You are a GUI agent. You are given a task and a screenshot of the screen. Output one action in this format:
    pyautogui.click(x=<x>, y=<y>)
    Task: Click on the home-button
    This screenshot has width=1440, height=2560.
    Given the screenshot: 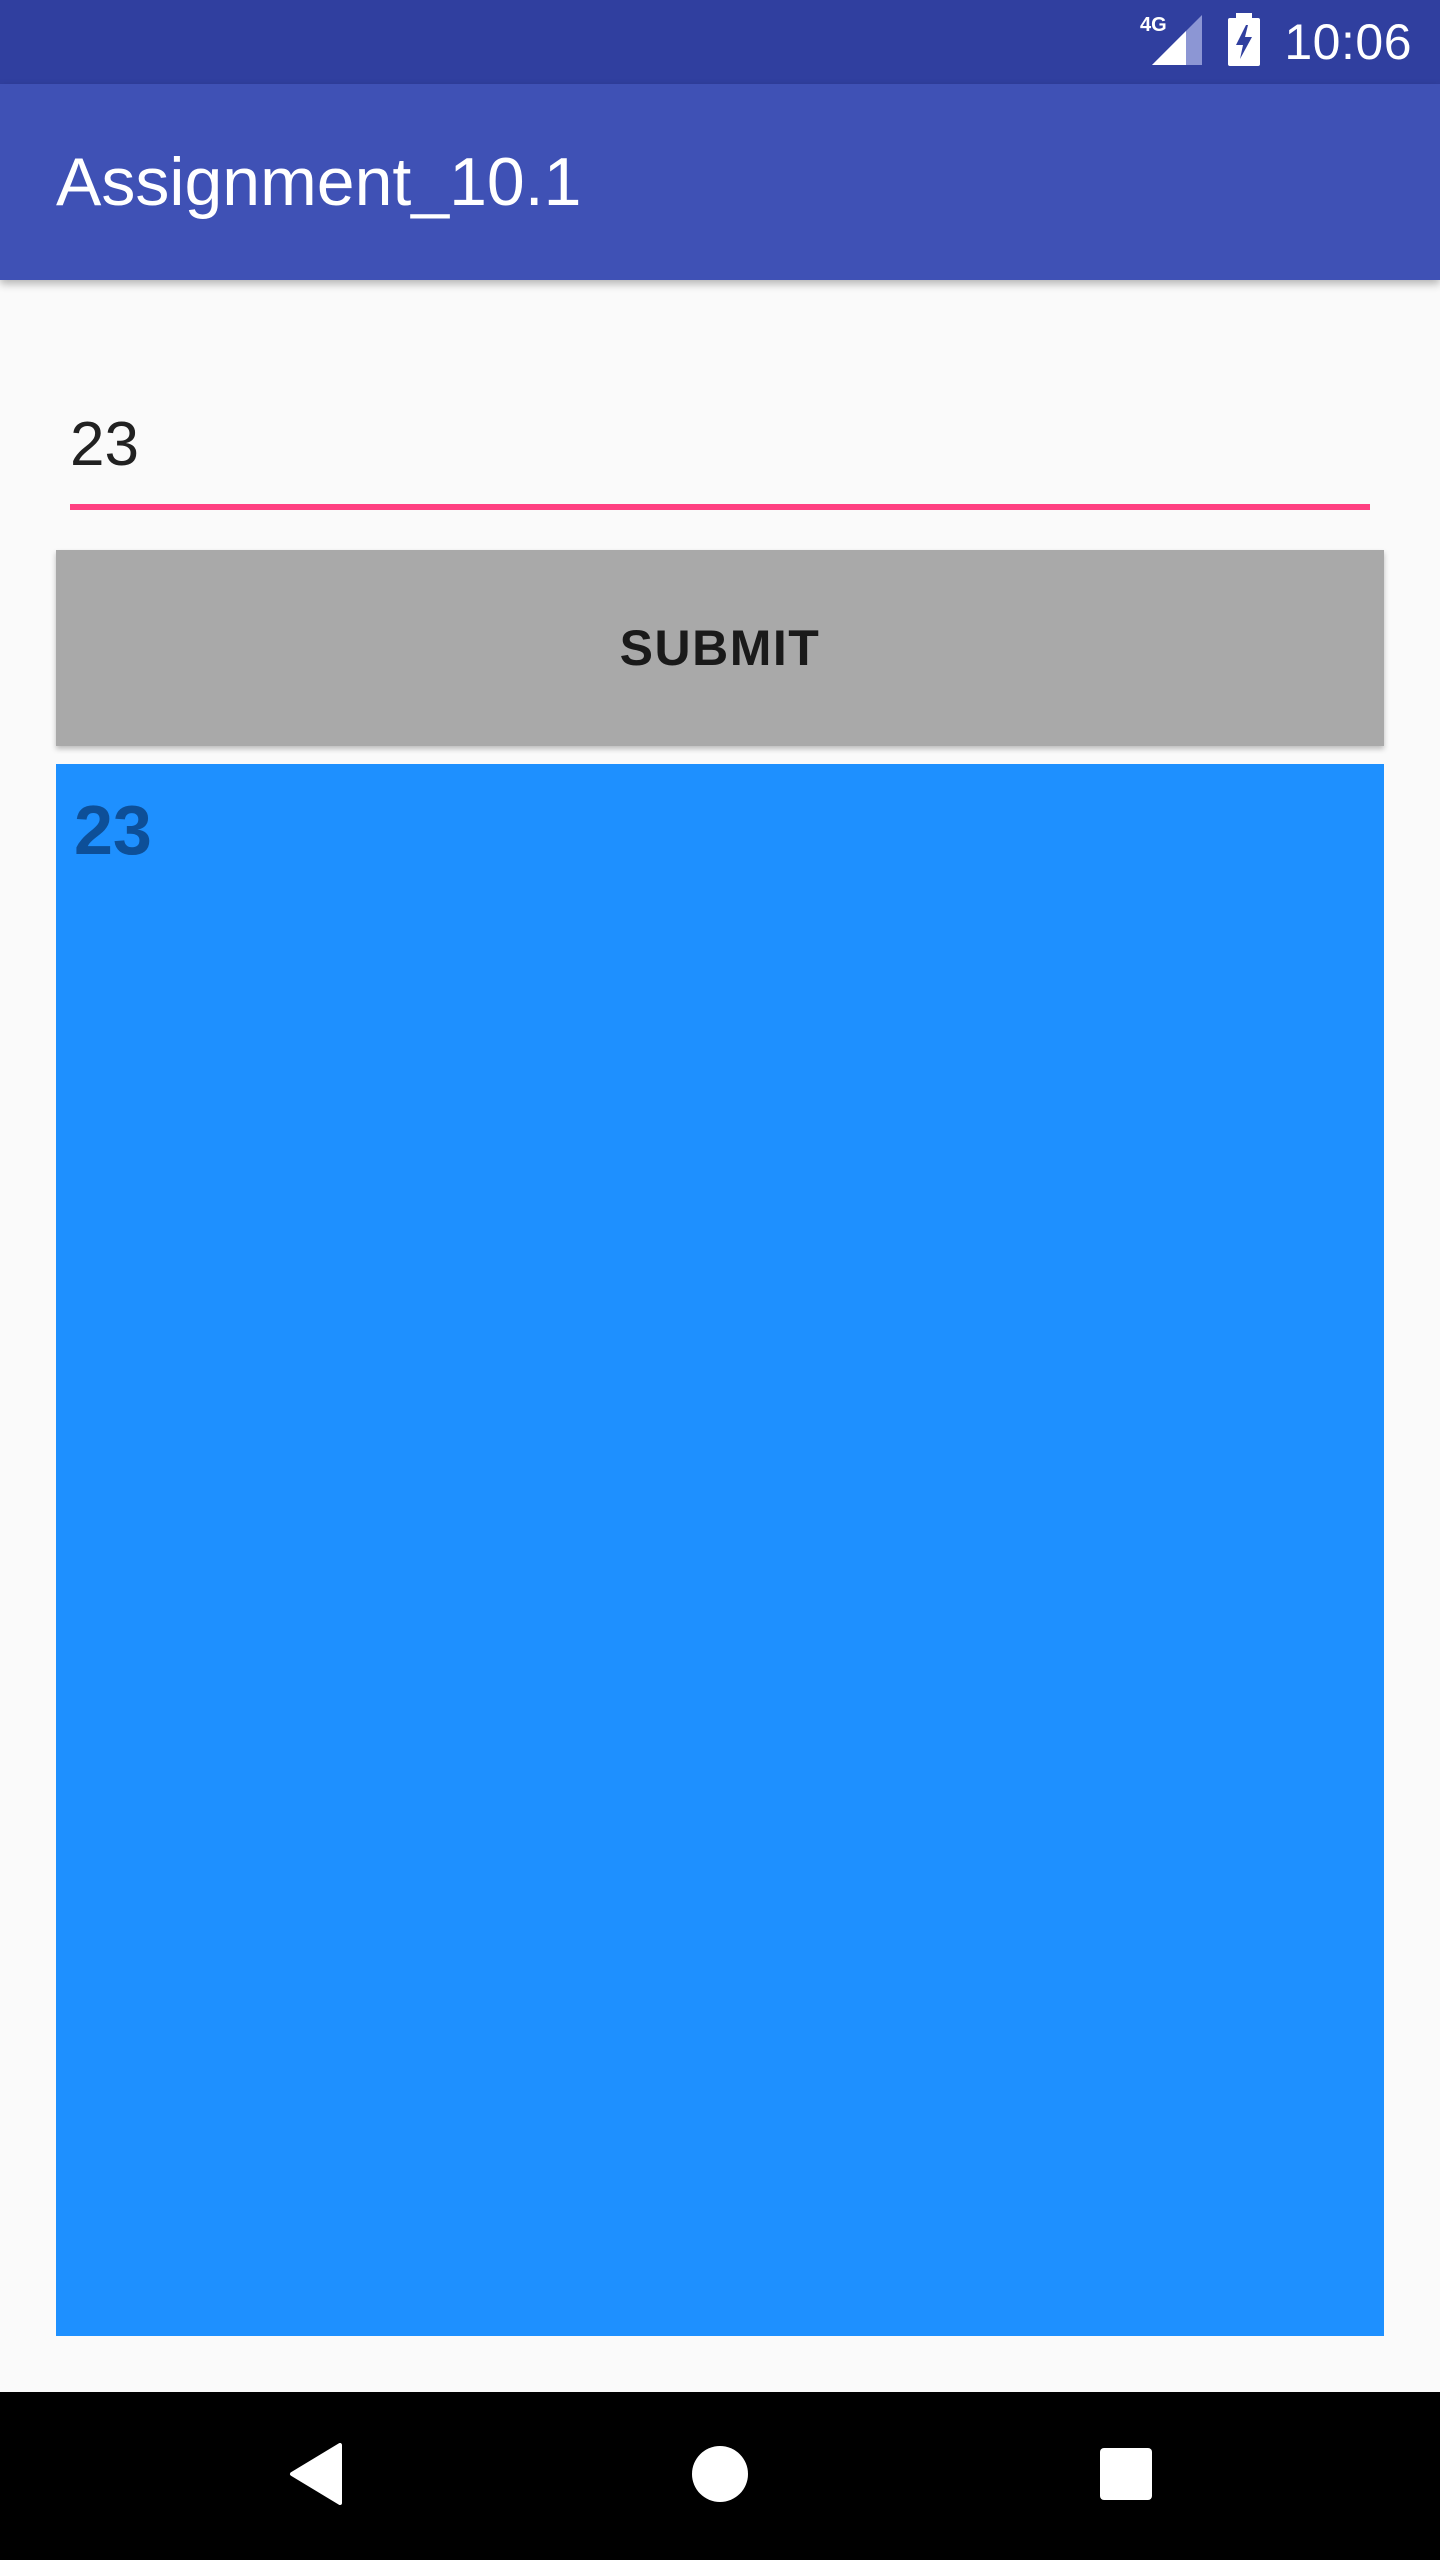 What is the action you would take?
    pyautogui.click(x=720, y=2476)
    